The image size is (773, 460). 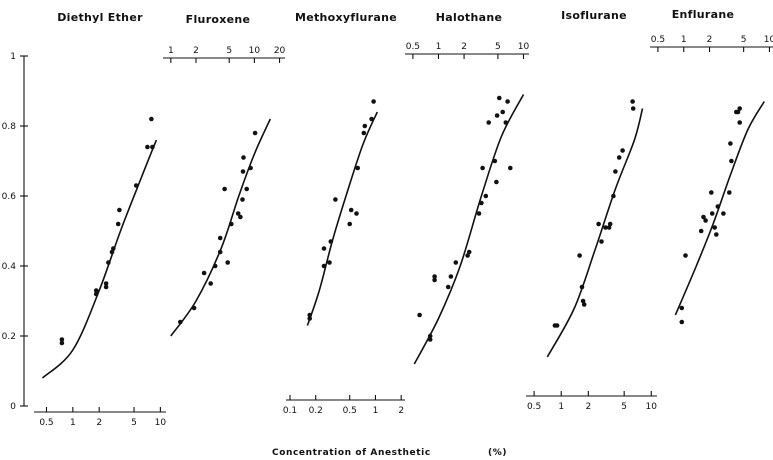 I want to click on x-axis-fluroxene: 1 2 5 10 20, so click(x=224, y=54).